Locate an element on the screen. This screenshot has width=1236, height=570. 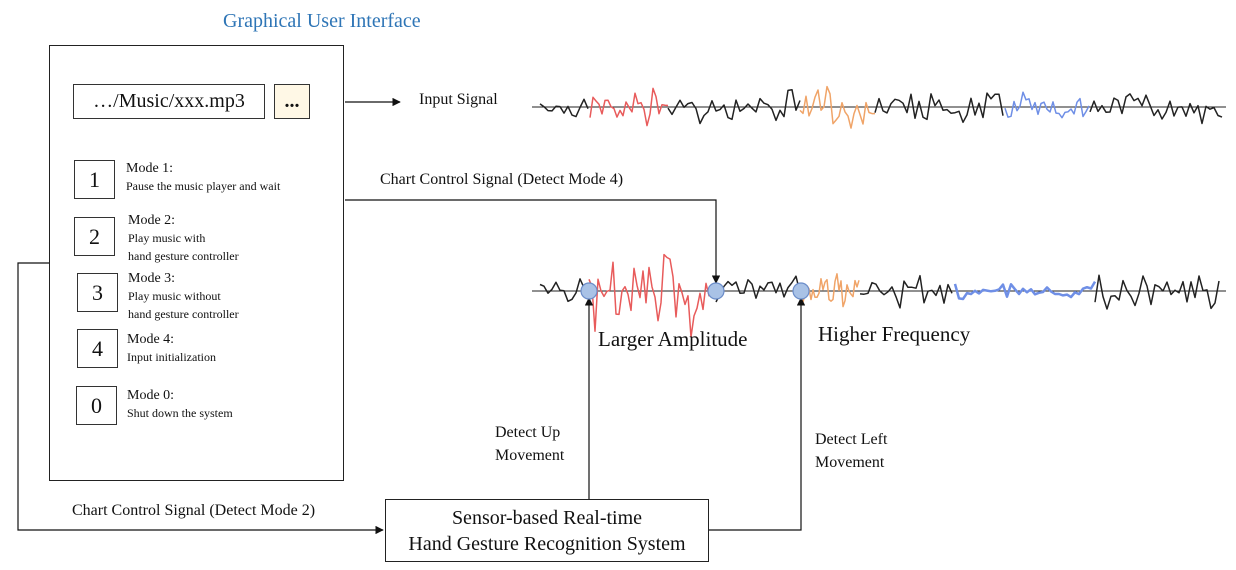
input-signal-waveform is located at coordinates (879, 107).